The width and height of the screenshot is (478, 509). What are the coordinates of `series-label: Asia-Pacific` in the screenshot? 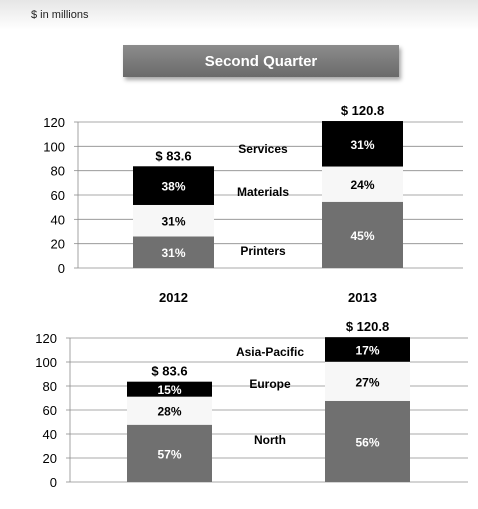 It's located at (270, 352).